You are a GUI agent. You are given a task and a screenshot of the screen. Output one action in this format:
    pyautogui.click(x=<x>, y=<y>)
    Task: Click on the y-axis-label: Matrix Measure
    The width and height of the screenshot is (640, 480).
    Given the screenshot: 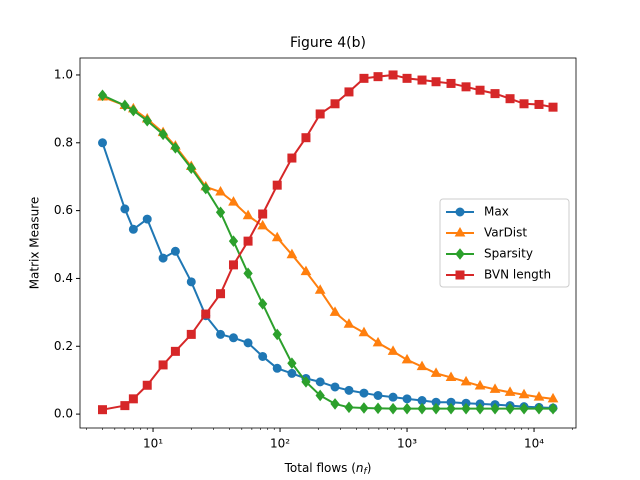 What is the action you would take?
    pyautogui.click(x=35, y=243)
    